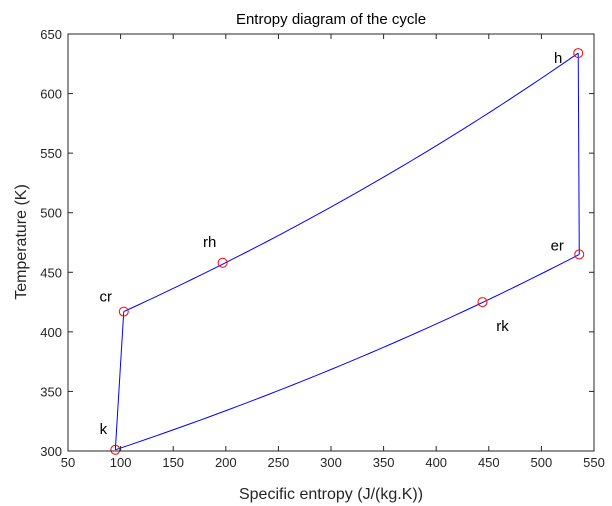 The height and width of the screenshot is (506, 612). I want to click on point-label-cr: cr, so click(106, 297).